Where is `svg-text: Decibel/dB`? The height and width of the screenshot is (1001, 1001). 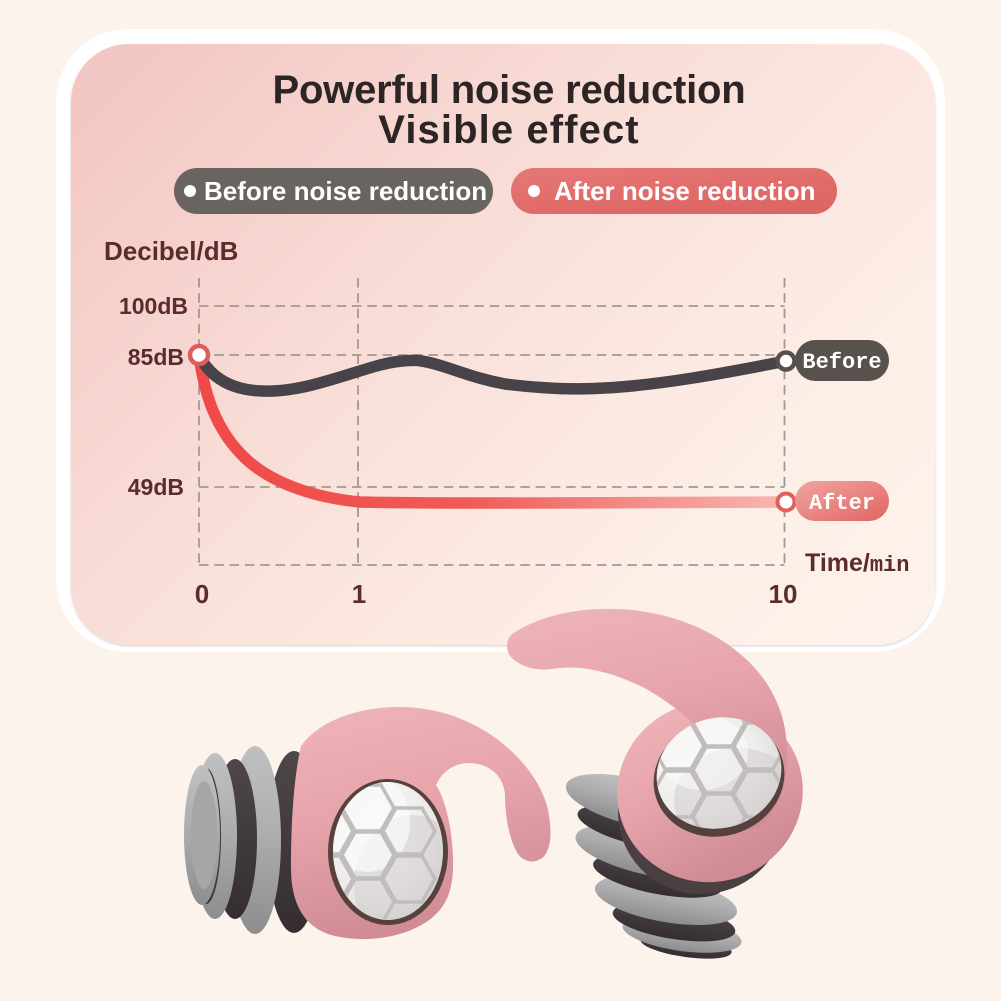
svg-text: Decibel/dB is located at coordinates (171, 251).